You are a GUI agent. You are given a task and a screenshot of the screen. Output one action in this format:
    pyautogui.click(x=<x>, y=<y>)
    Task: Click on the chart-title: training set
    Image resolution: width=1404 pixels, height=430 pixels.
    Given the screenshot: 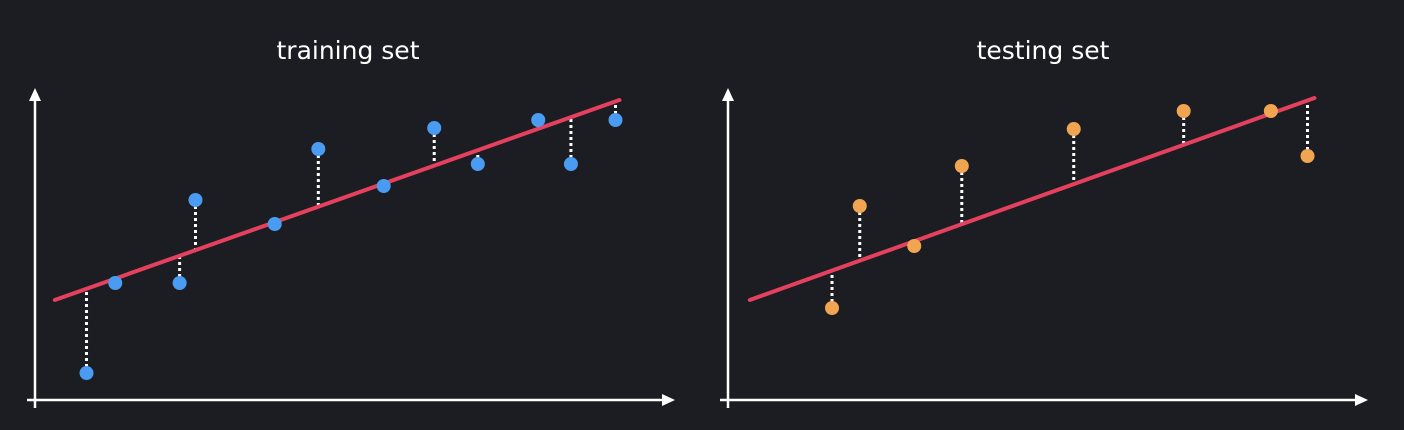 What is the action you would take?
    pyautogui.click(x=347, y=50)
    